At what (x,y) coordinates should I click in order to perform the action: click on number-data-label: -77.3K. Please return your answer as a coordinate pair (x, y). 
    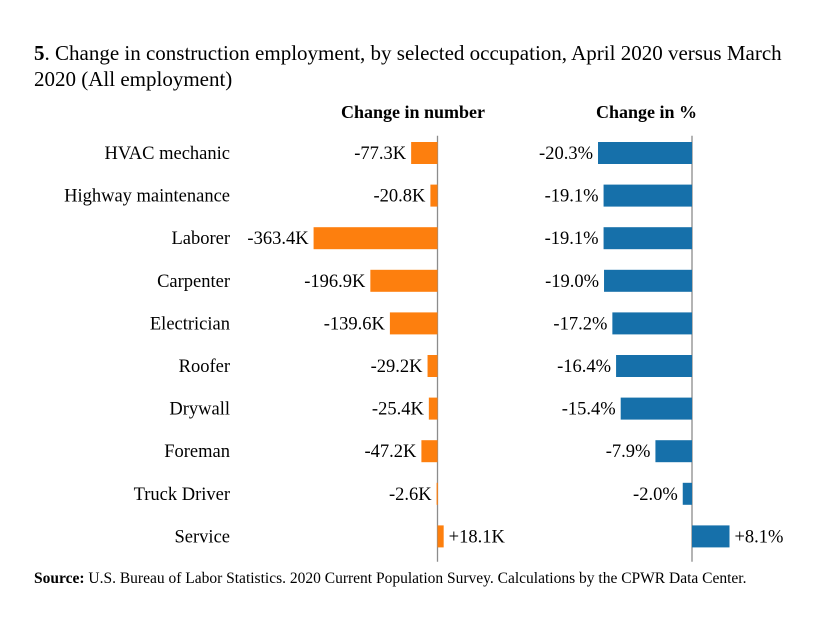
    Looking at the image, I should click on (380, 154).